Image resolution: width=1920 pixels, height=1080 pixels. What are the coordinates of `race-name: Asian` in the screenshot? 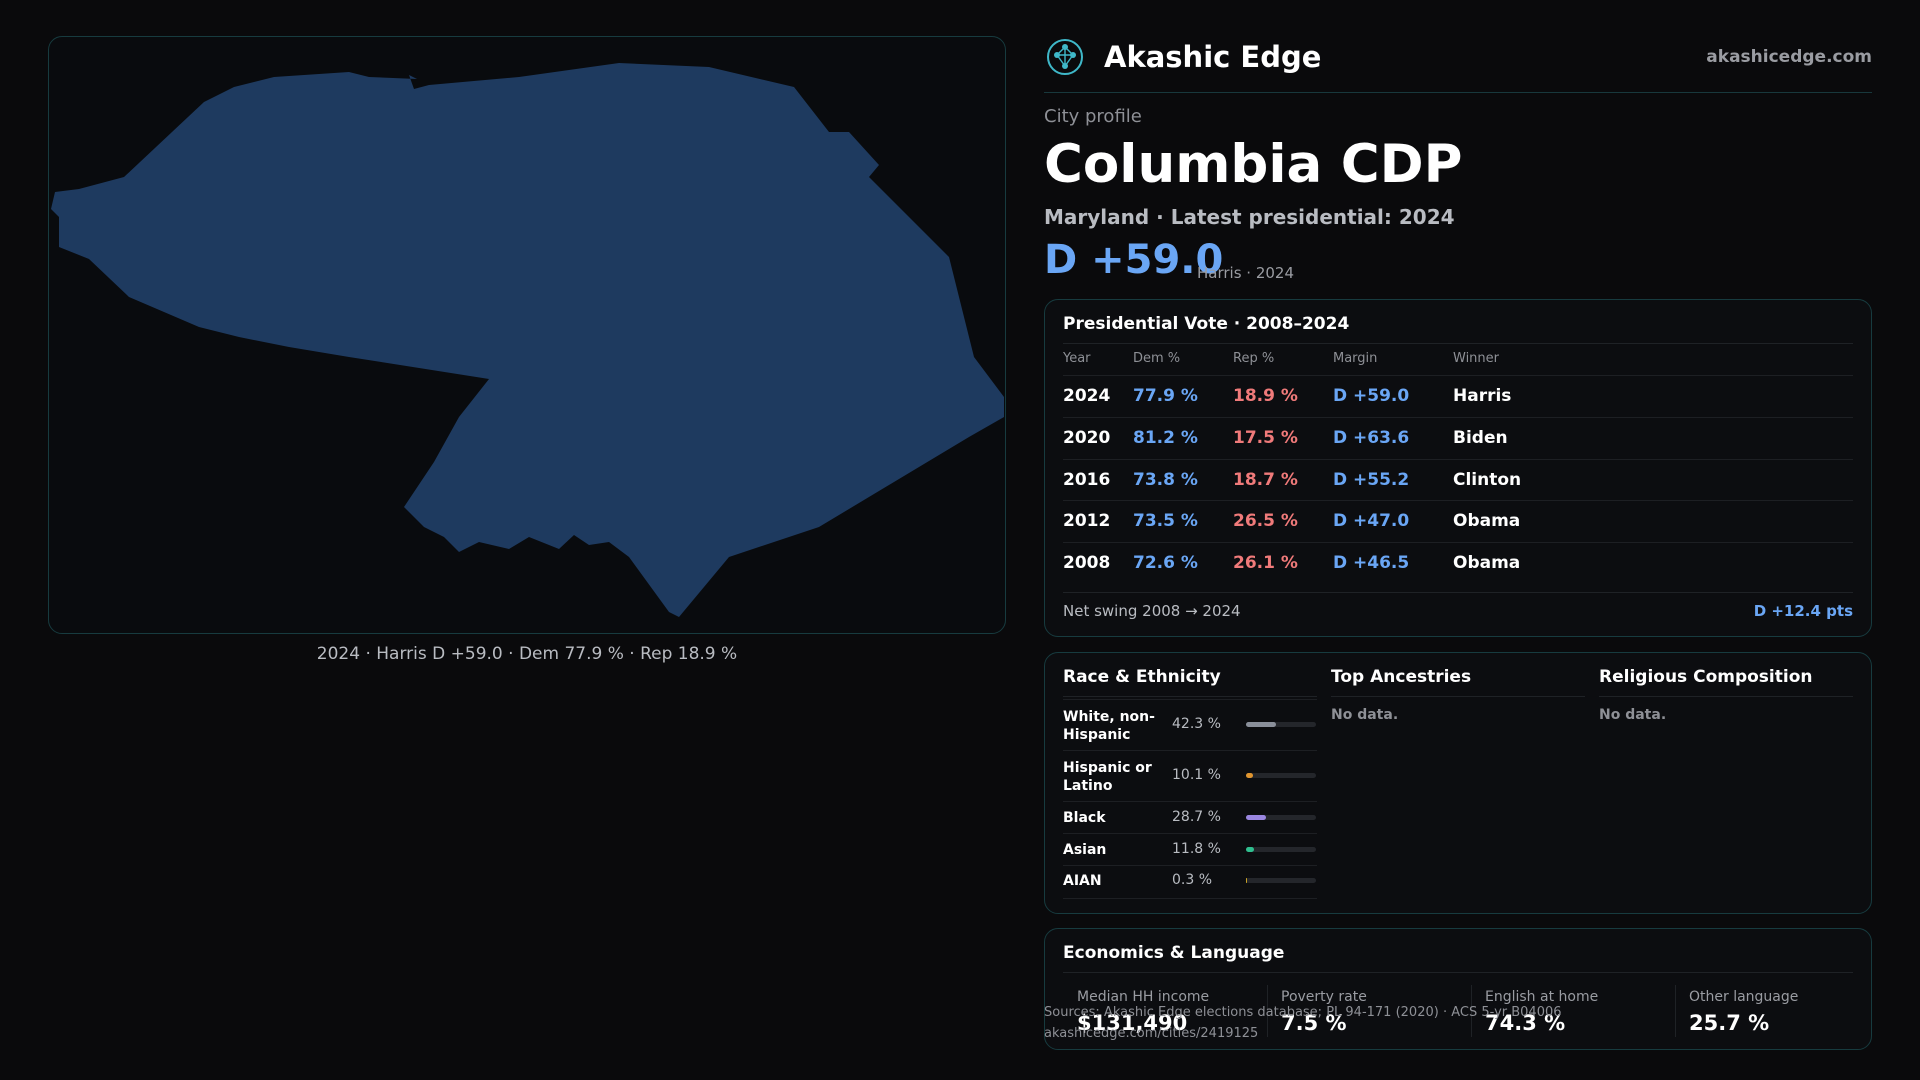 It's located at (1085, 850).